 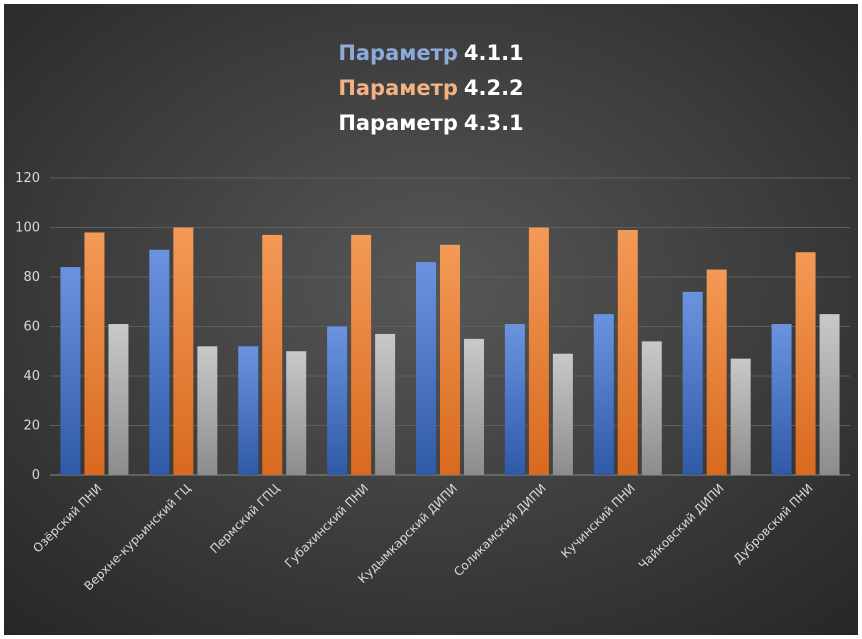 I want to click on y-tick-label: 0, so click(x=36, y=475).